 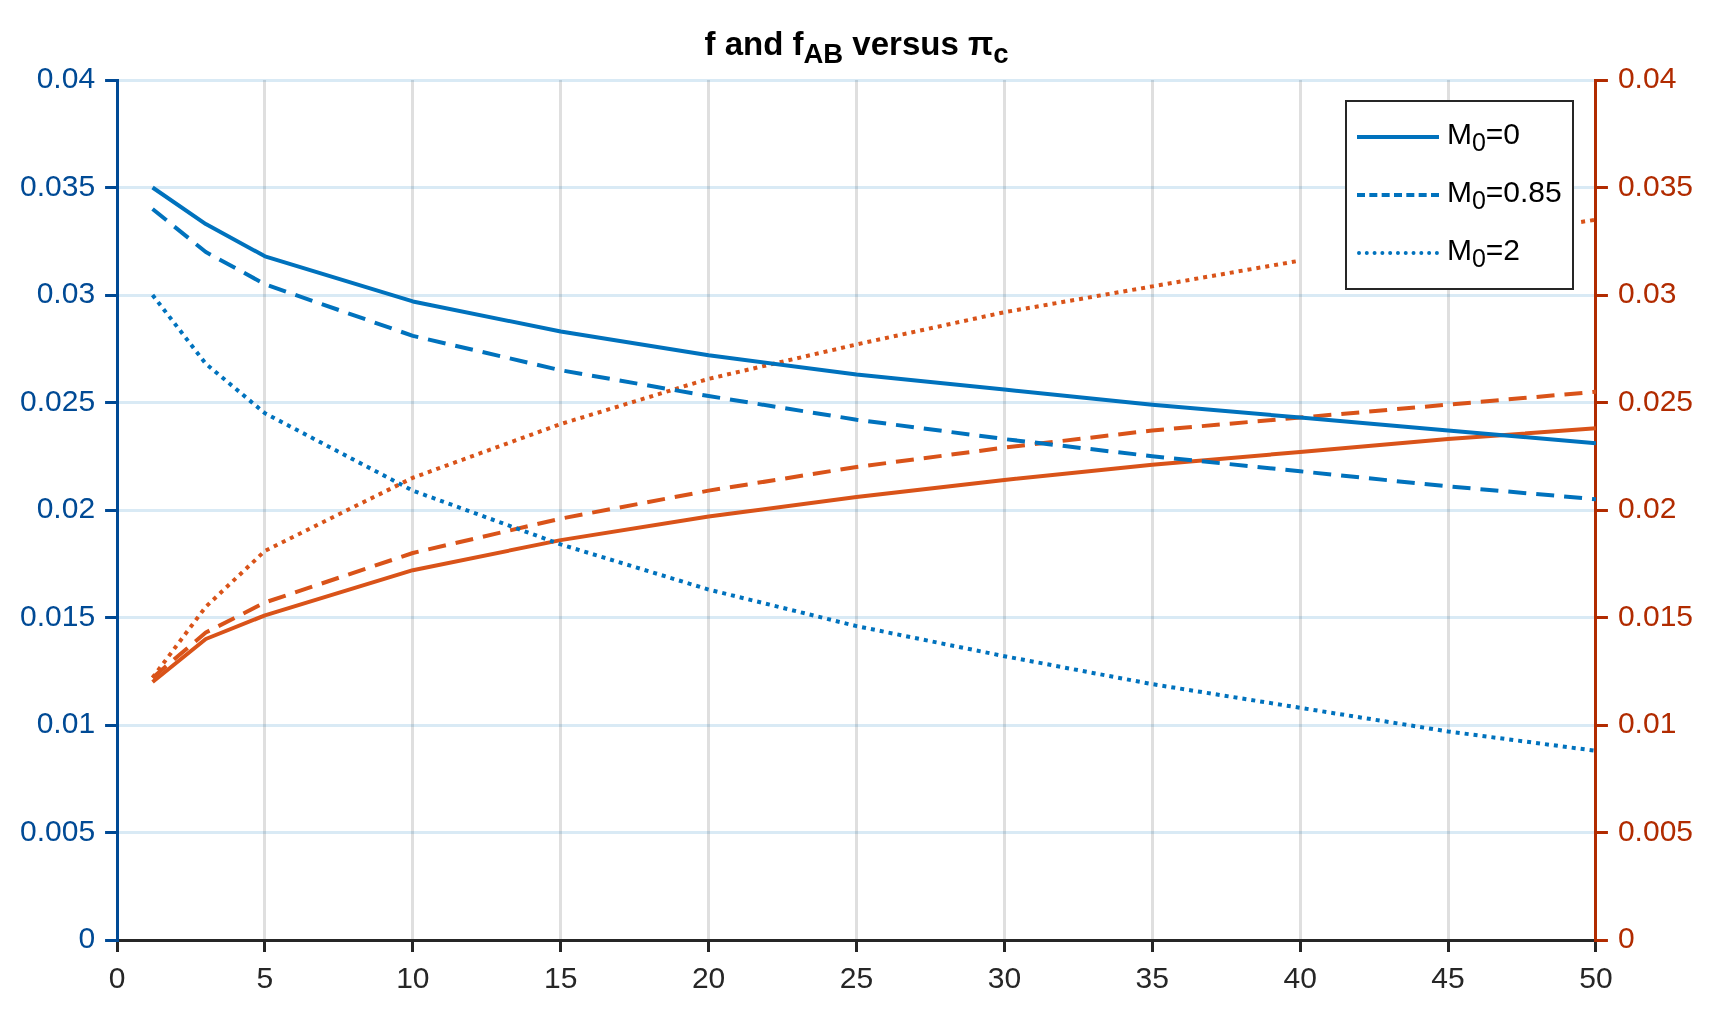 I want to click on x-tick-label: 50, so click(x=1596, y=978).